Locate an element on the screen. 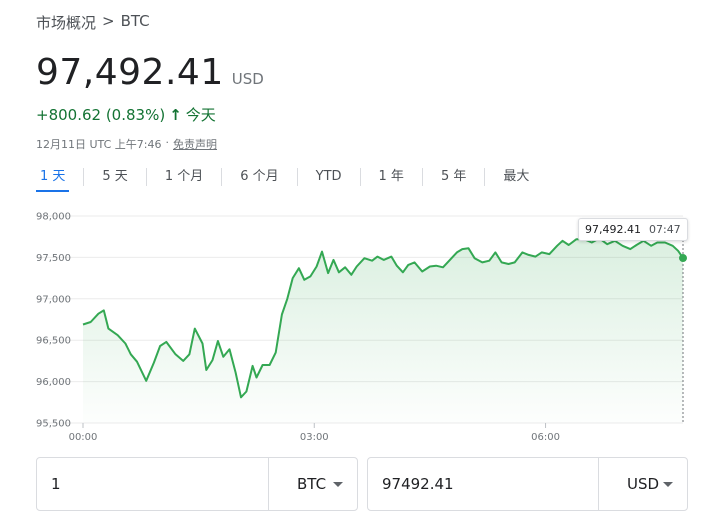  tab-5-year: 5 年 is located at coordinates (453, 176).